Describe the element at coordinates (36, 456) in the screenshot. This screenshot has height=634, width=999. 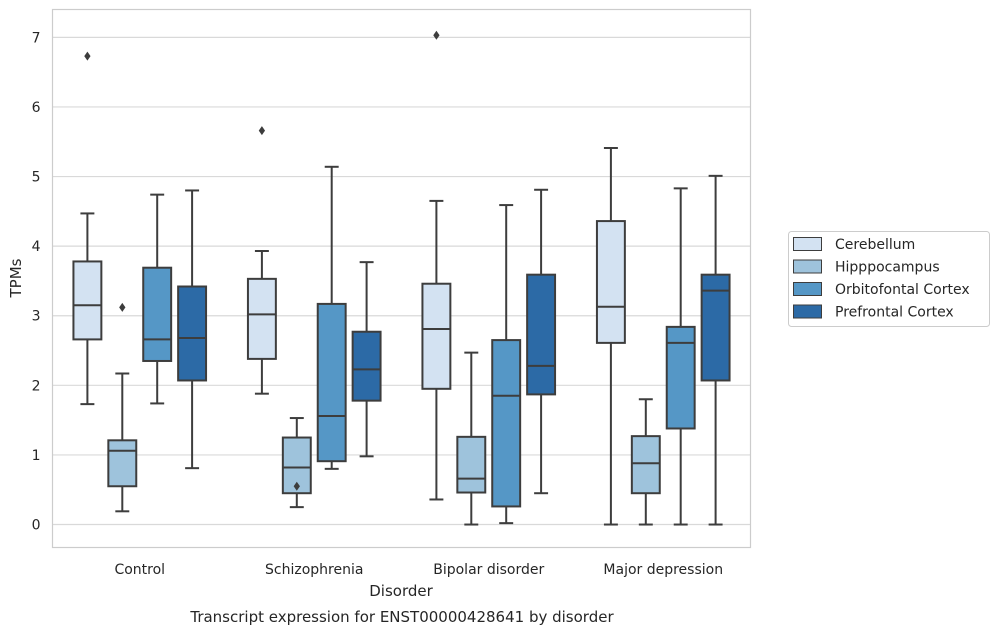
I see `y-tick-label: 1` at that location.